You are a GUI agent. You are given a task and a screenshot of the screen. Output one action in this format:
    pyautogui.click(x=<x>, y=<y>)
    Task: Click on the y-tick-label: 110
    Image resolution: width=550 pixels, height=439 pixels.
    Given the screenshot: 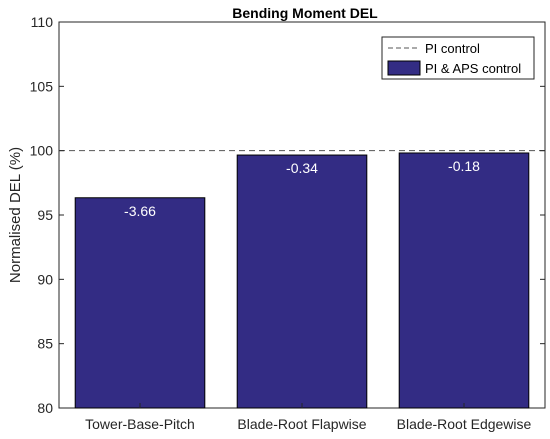 What is the action you would take?
    pyautogui.click(x=42, y=22)
    